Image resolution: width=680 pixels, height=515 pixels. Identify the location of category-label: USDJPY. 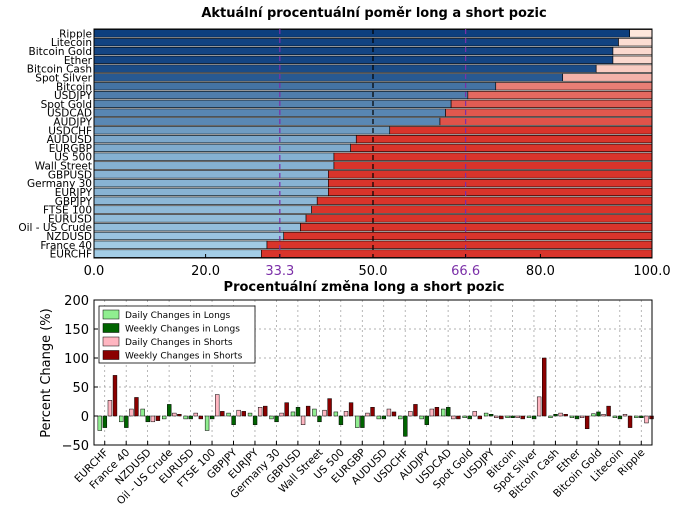
(73, 96).